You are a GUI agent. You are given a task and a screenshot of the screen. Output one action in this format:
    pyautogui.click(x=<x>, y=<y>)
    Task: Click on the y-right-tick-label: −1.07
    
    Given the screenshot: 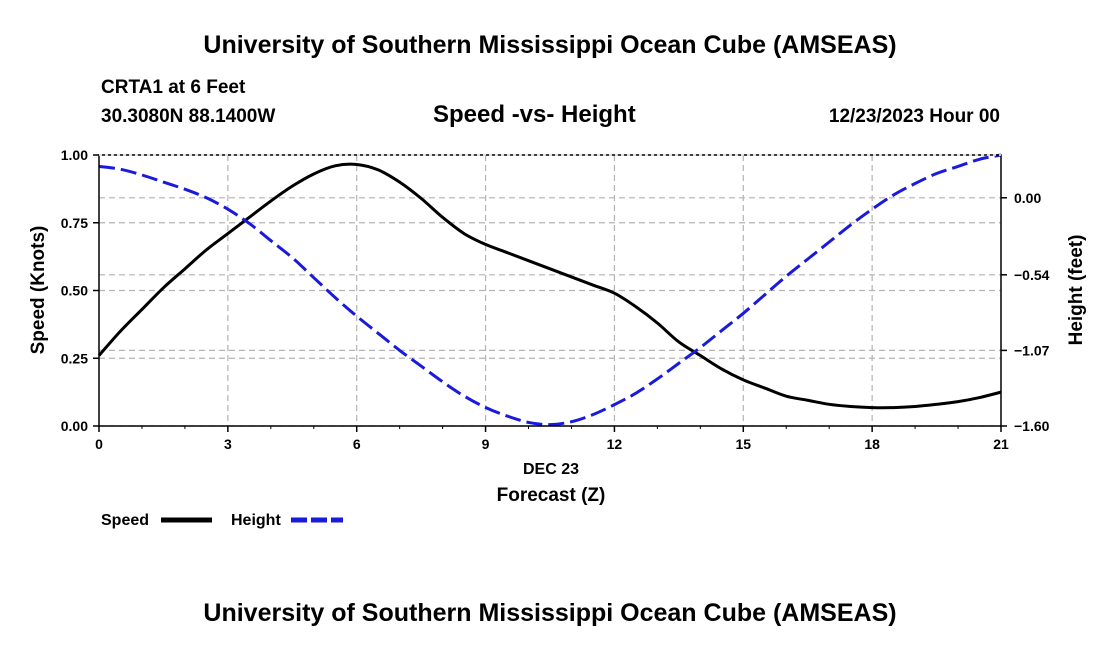 What is the action you would take?
    pyautogui.click(x=1032, y=350)
    